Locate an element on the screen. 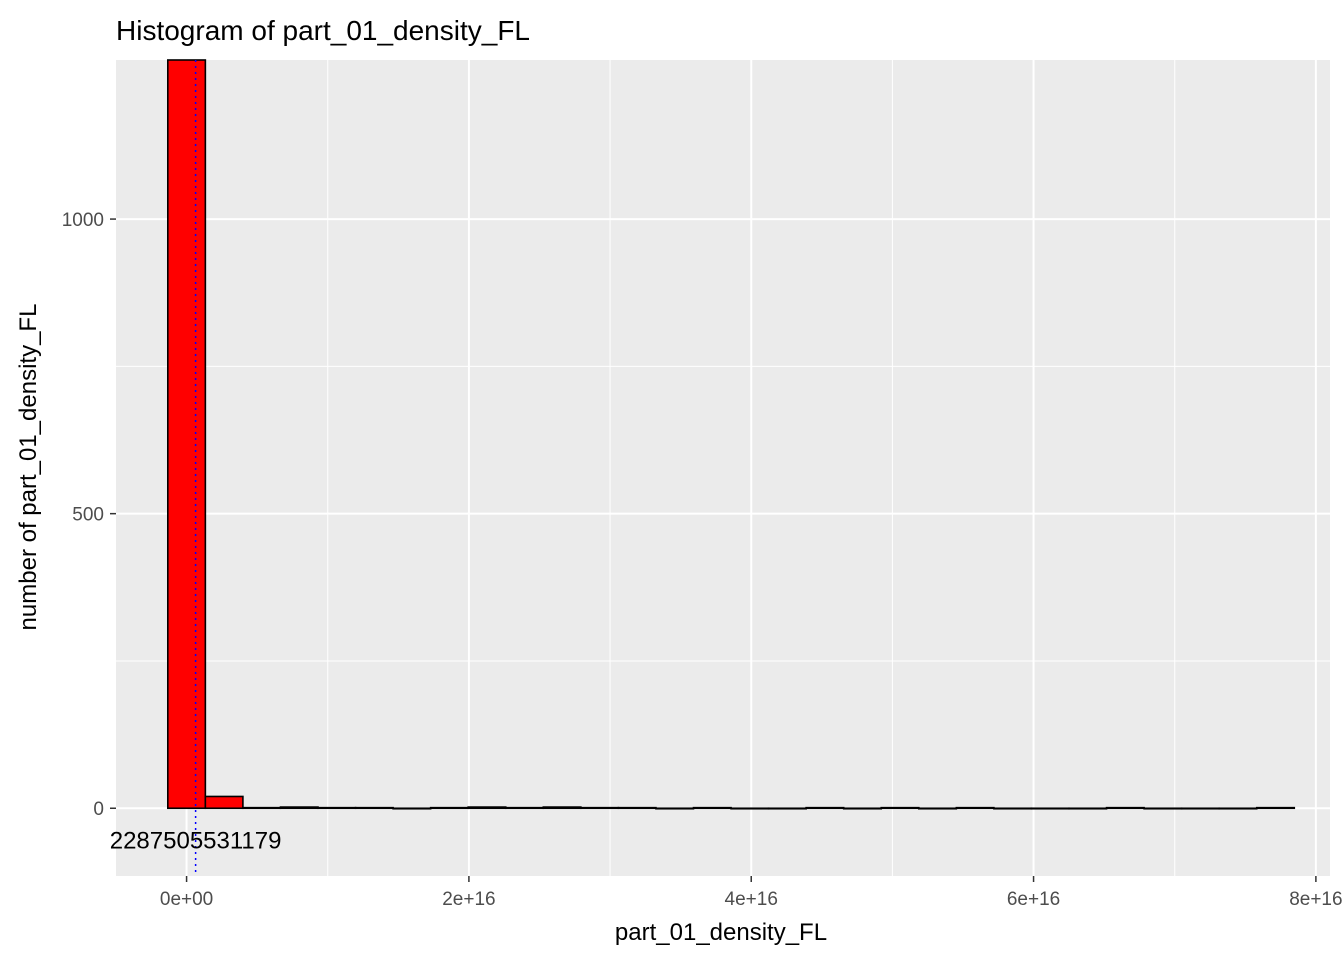 This screenshot has height=960, width=1344. x-tick-label: 6e+16 is located at coordinates (1033, 899).